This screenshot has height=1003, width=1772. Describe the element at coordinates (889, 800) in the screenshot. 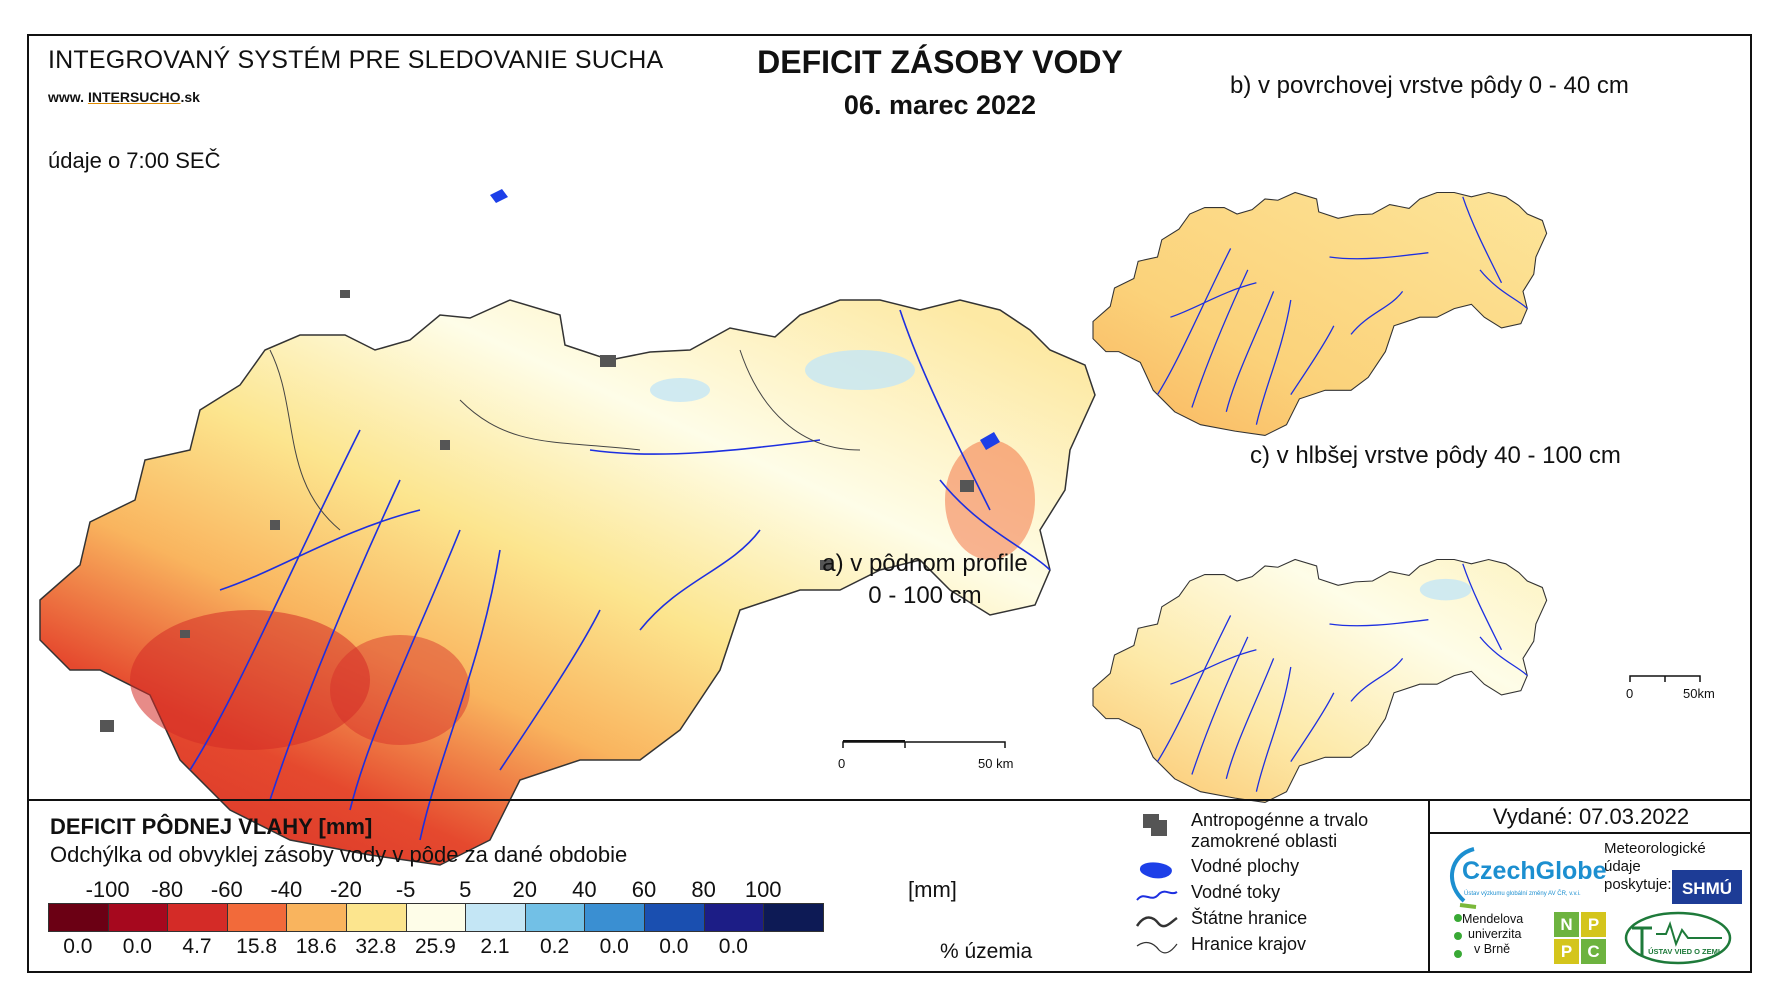

I see `legend-divider` at that location.